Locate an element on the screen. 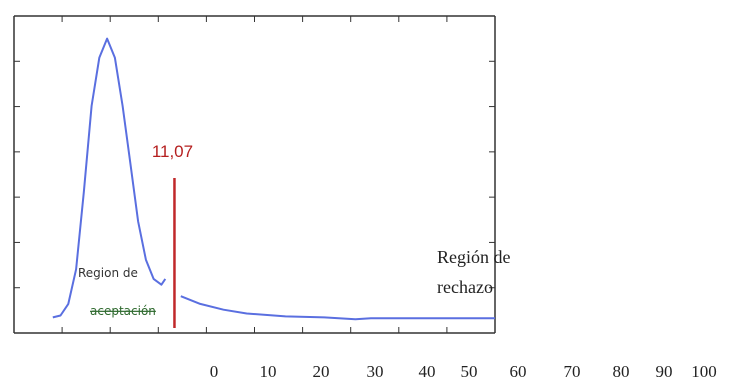 The height and width of the screenshot is (383, 732). critical-value-label: 11,07 is located at coordinates (172, 151).